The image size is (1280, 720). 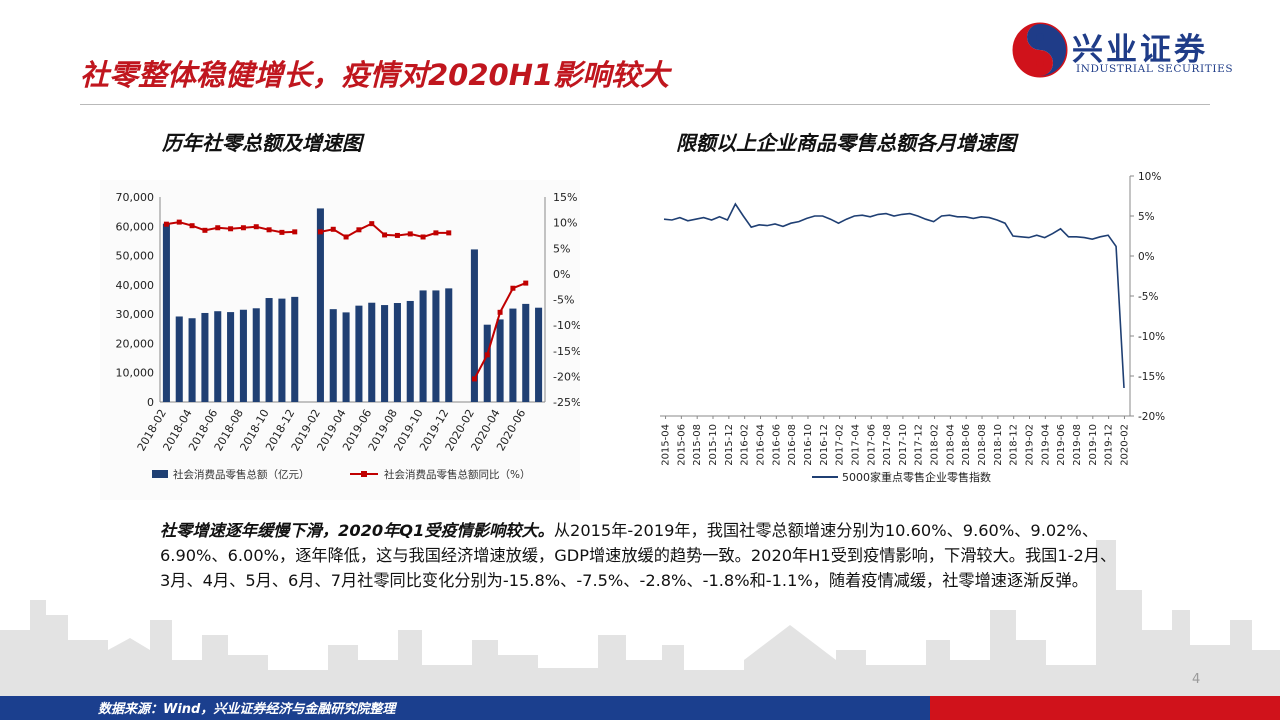 I want to click on c2-right-tick-label: -5%, so click(x=1148, y=297).